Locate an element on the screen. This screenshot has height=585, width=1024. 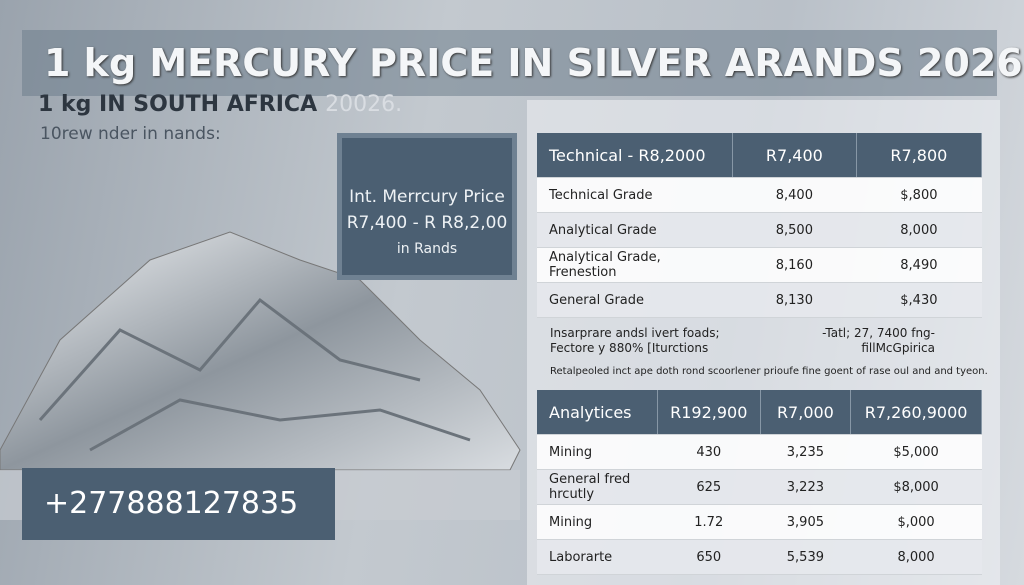
subtitle: 1 kg IN SOUTH AFRICA 20026. is located at coordinates (220, 104).